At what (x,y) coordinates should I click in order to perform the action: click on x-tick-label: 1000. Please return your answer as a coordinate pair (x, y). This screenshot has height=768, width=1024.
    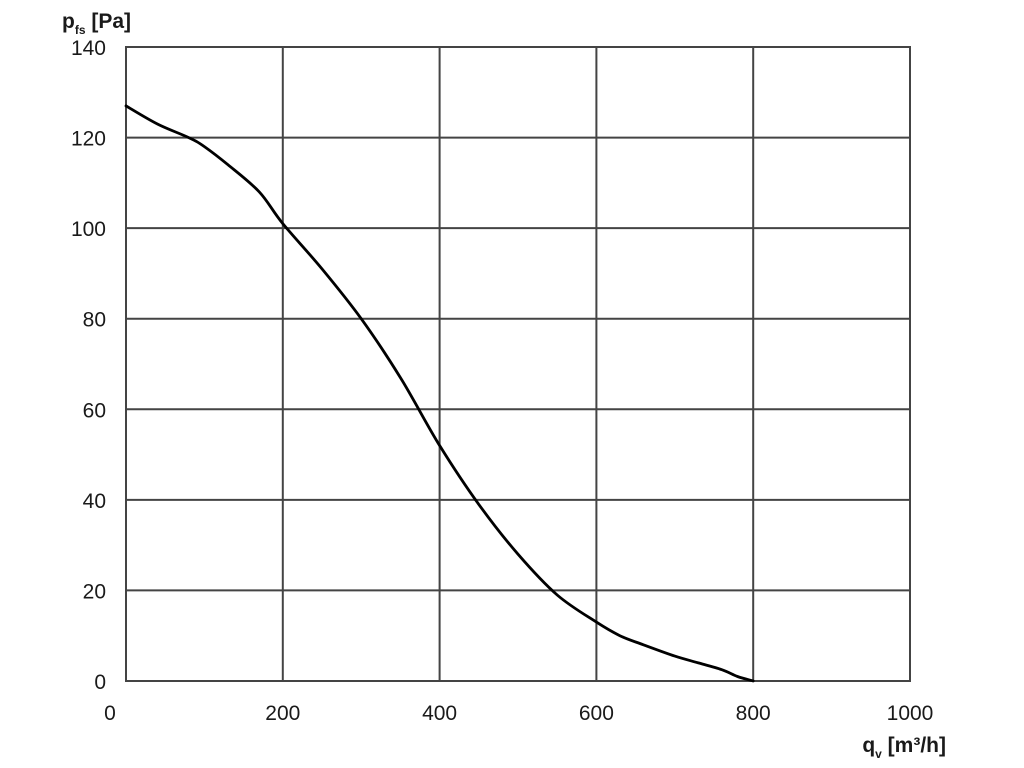
    Looking at the image, I should click on (910, 713).